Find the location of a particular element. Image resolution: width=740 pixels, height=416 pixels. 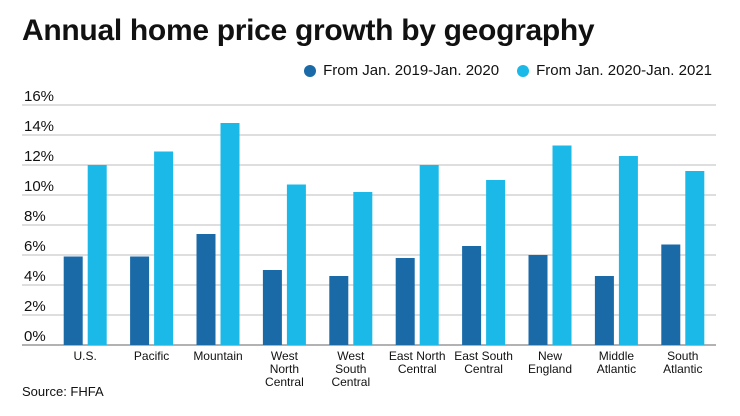

x-category-label-line: North is located at coordinates (284, 369).